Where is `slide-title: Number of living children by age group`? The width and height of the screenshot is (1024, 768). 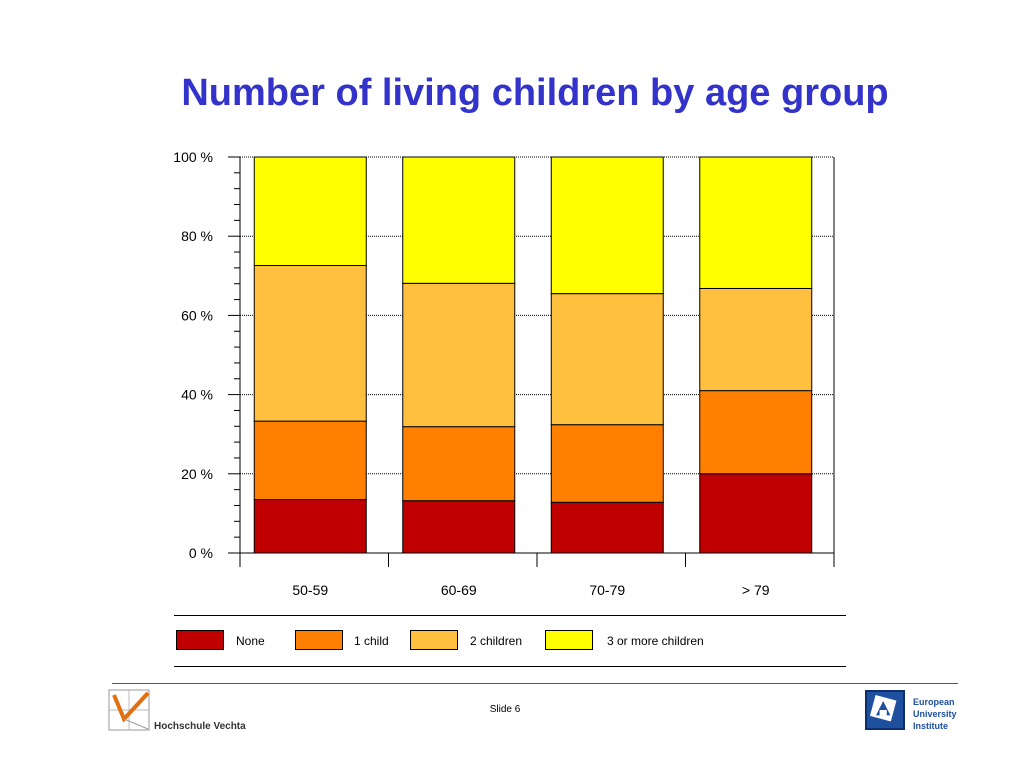 slide-title: Number of living children by age group is located at coordinates (535, 93).